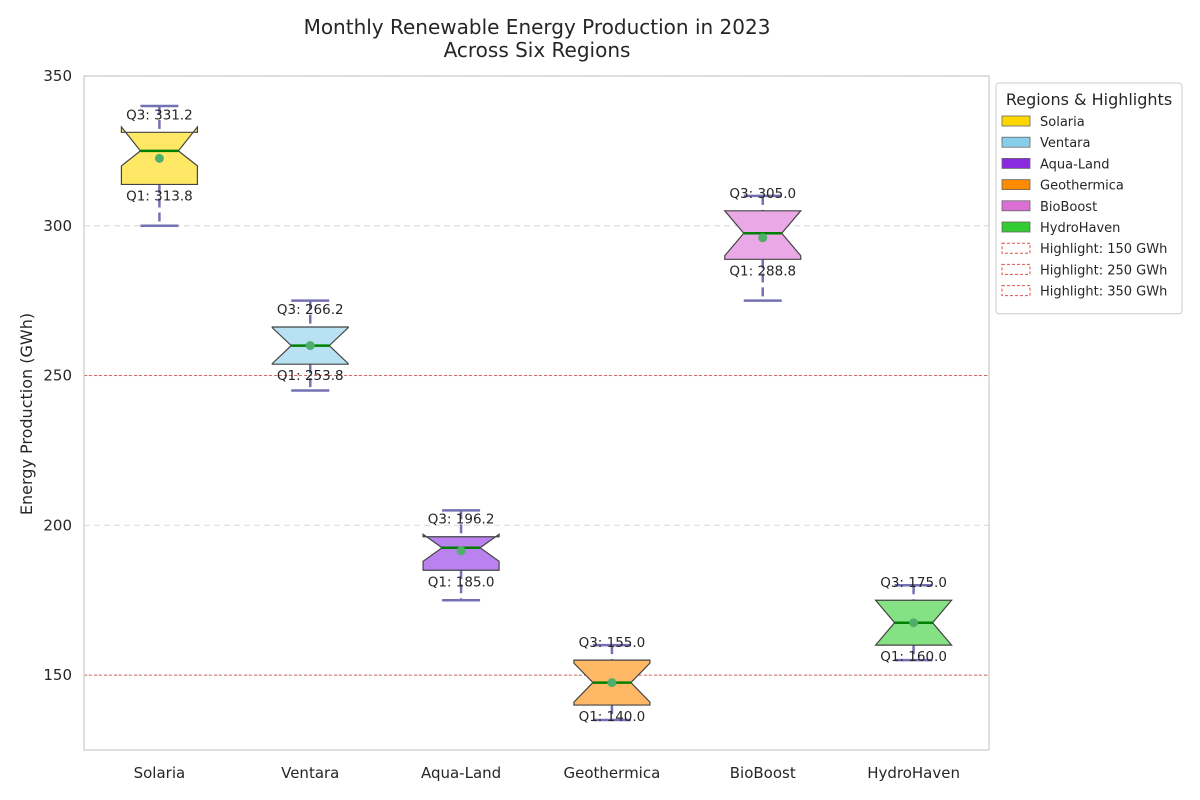 This screenshot has width=1200, height=800. What do you see at coordinates (1082, 186) in the screenshot?
I see `legend-label: Geothermica` at bounding box center [1082, 186].